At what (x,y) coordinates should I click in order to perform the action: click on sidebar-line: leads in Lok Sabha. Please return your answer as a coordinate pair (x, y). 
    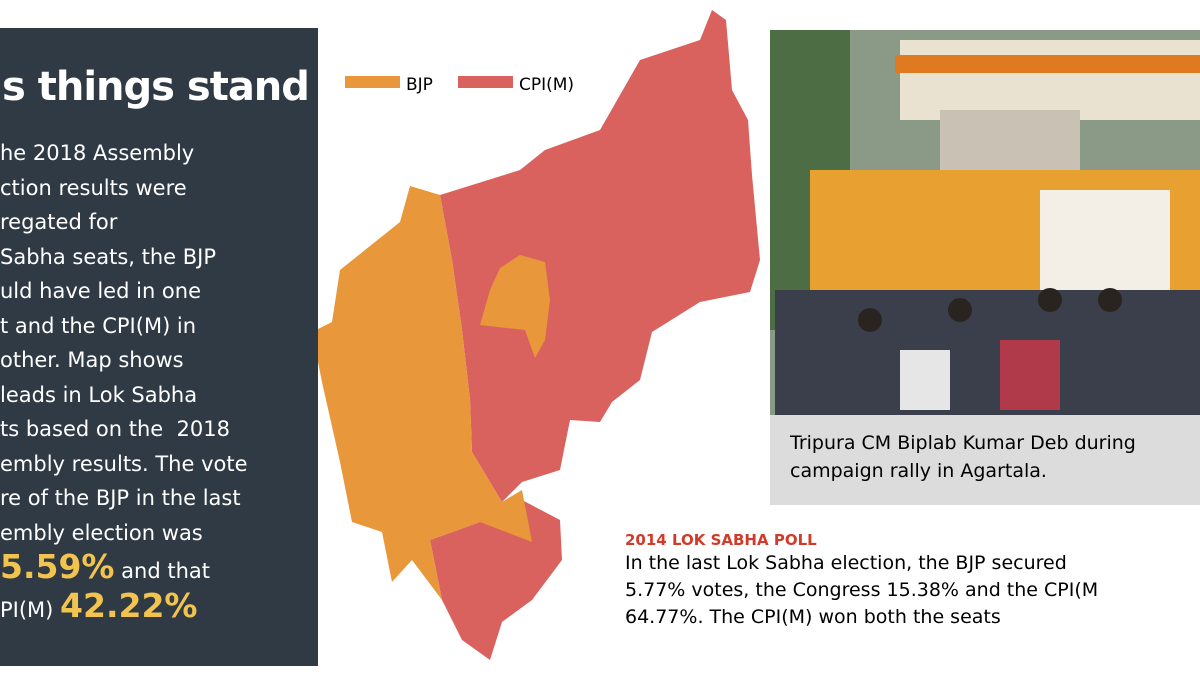
    Looking at the image, I should click on (99, 394).